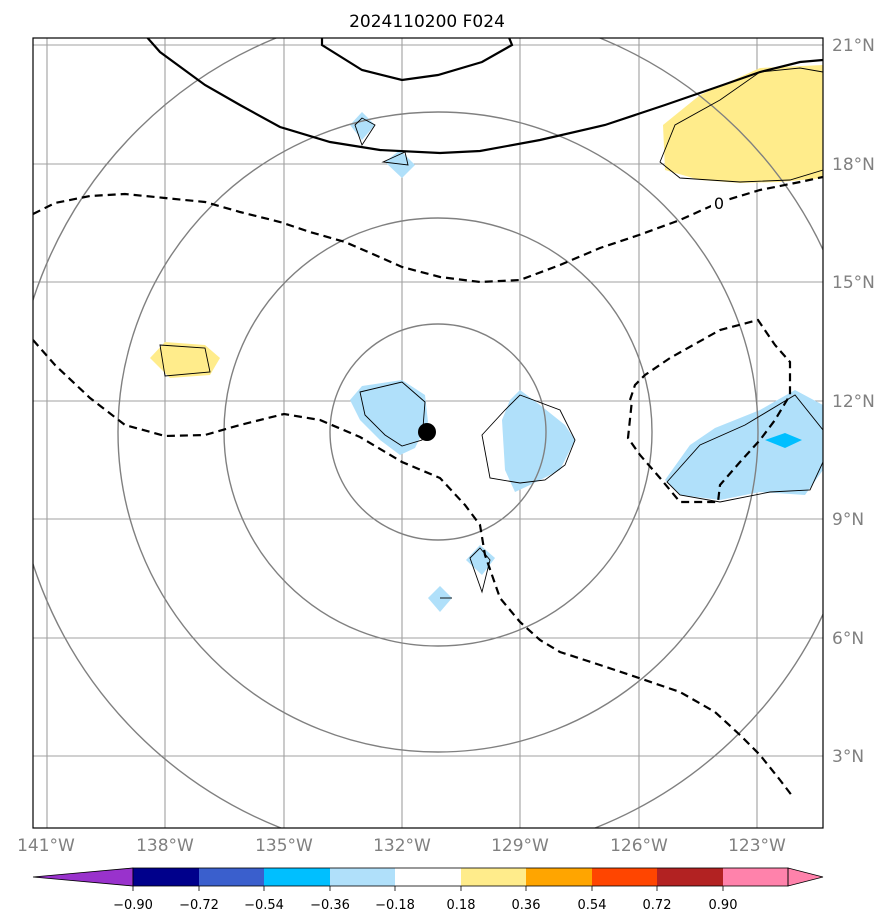  Describe the element at coordinates (83, 877) in the screenshot. I see `colorbar-extend-low` at that location.